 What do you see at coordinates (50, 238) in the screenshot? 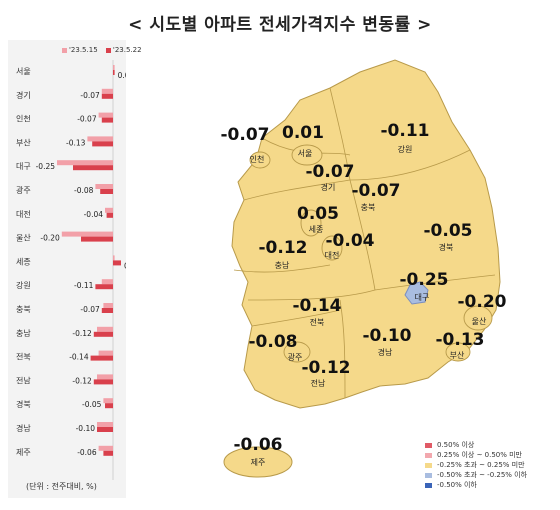
I see `bar-value-label: -0.20` at bounding box center [50, 238].